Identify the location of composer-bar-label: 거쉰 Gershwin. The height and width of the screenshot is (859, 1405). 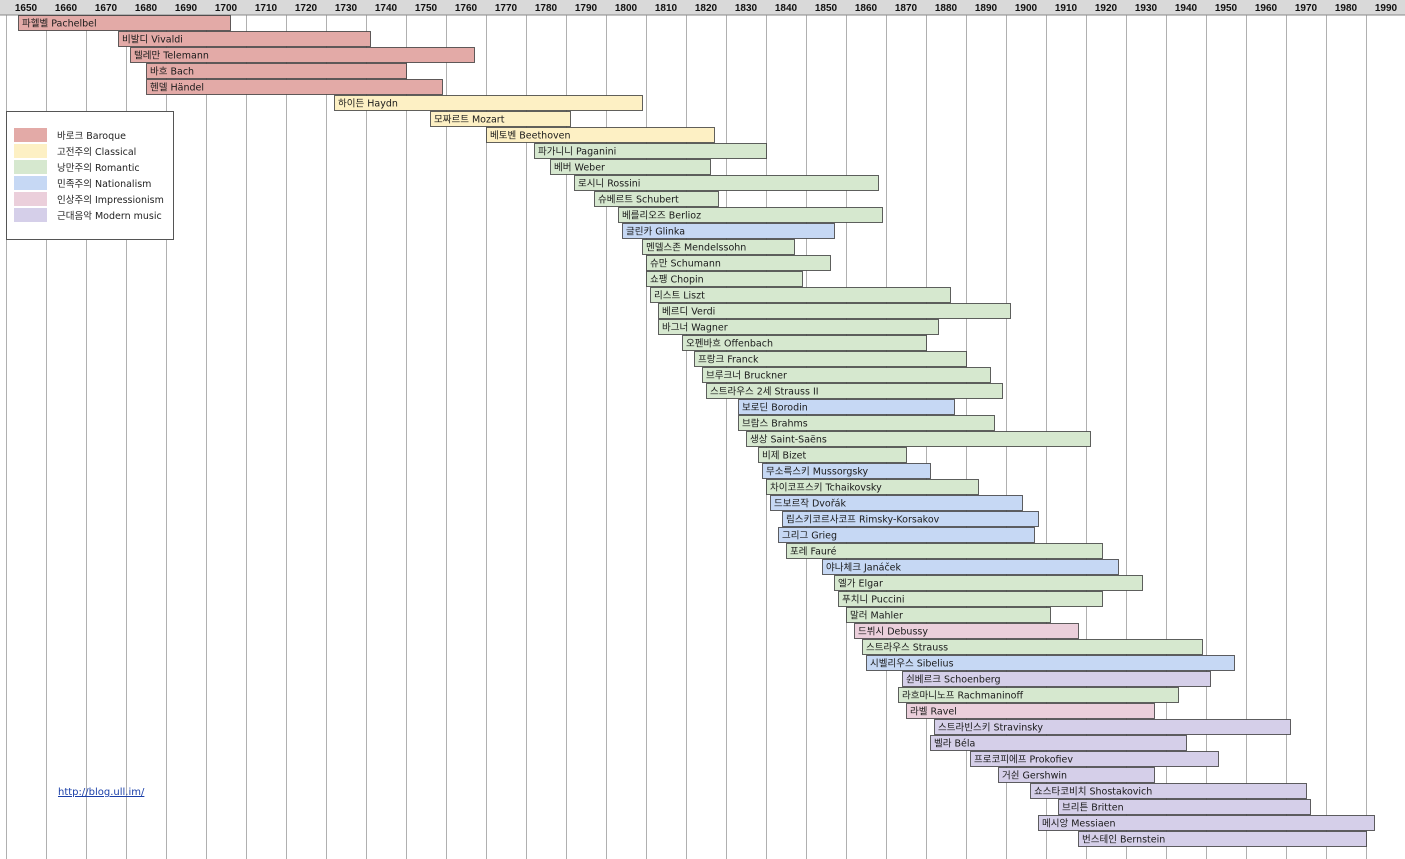
(1034, 776).